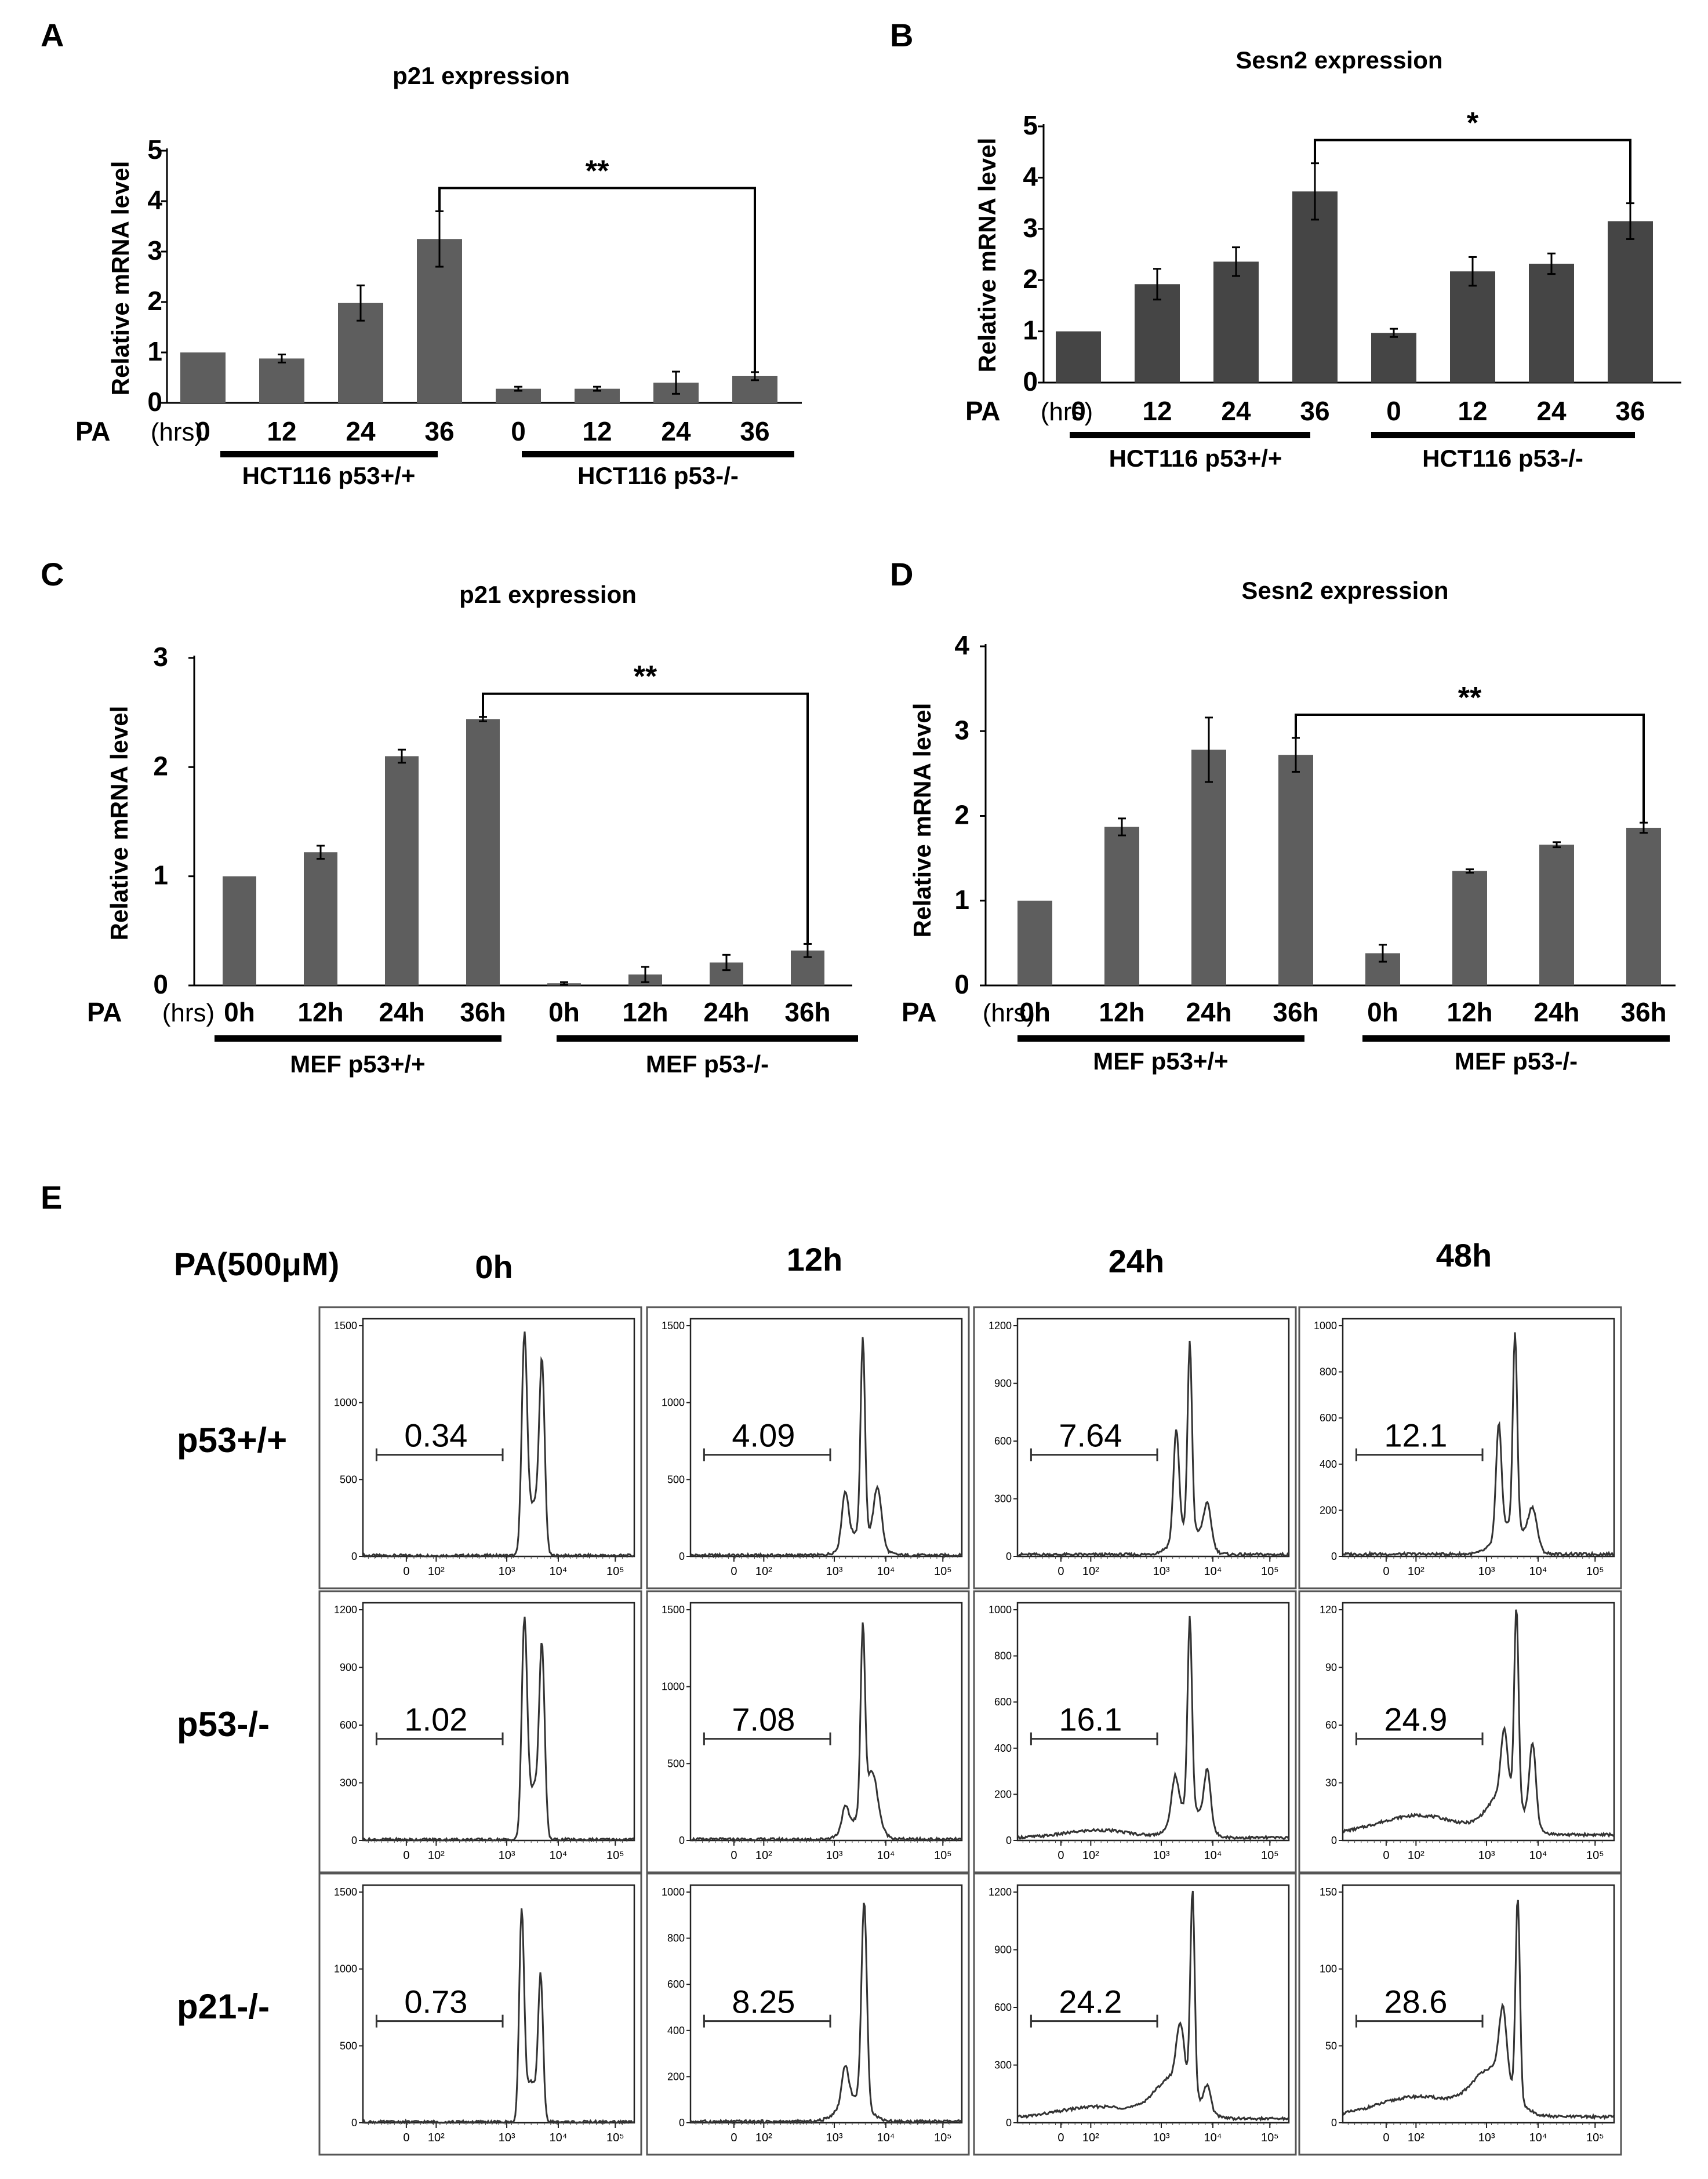 This screenshot has height=2179, width=1708. I want to click on x-tick-label: 12, so click(1472, 411).